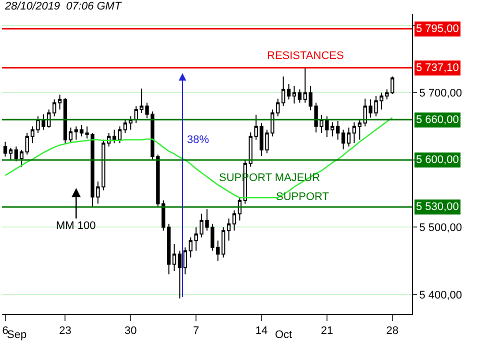  I want to click on y-tick-label: 5 700,00, so click(440, 94).